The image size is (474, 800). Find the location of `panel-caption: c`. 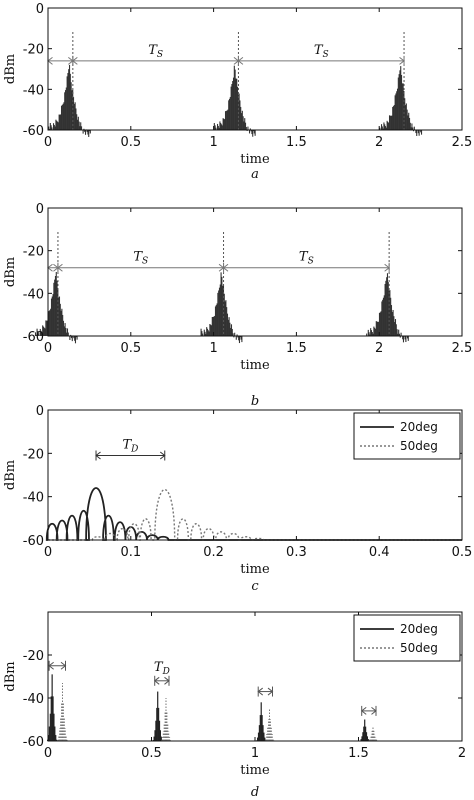

panel-caption: c is located at coordinates (255, 586).